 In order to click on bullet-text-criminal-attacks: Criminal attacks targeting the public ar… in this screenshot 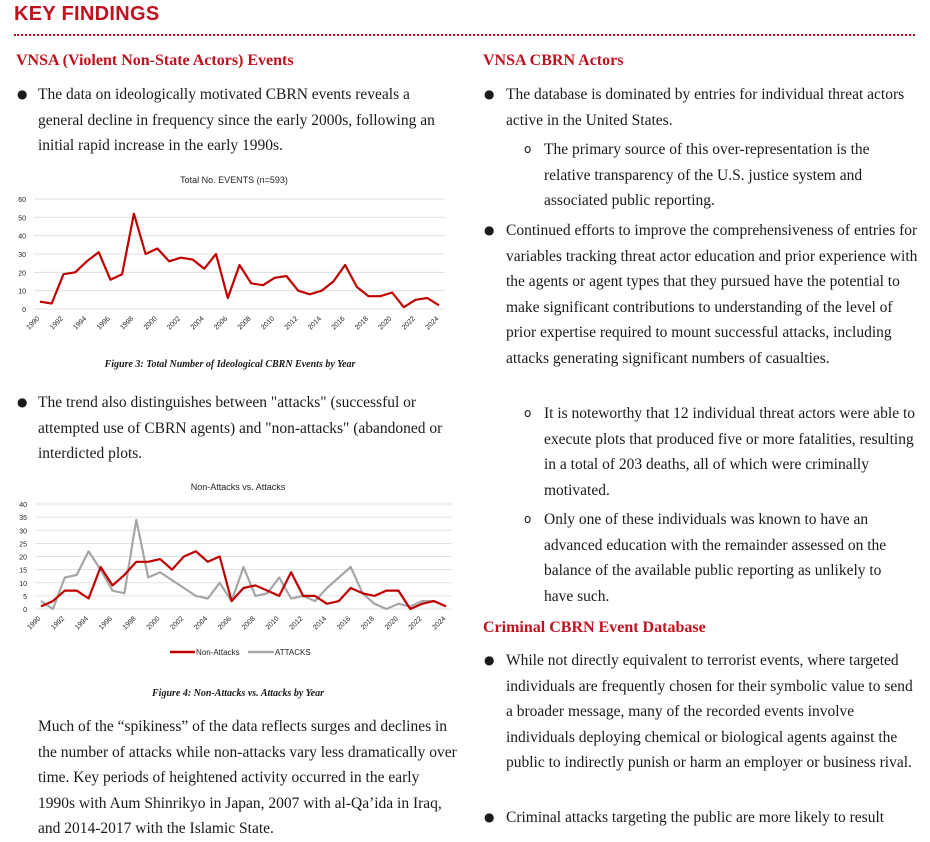, I will do `click(695, 817)`.